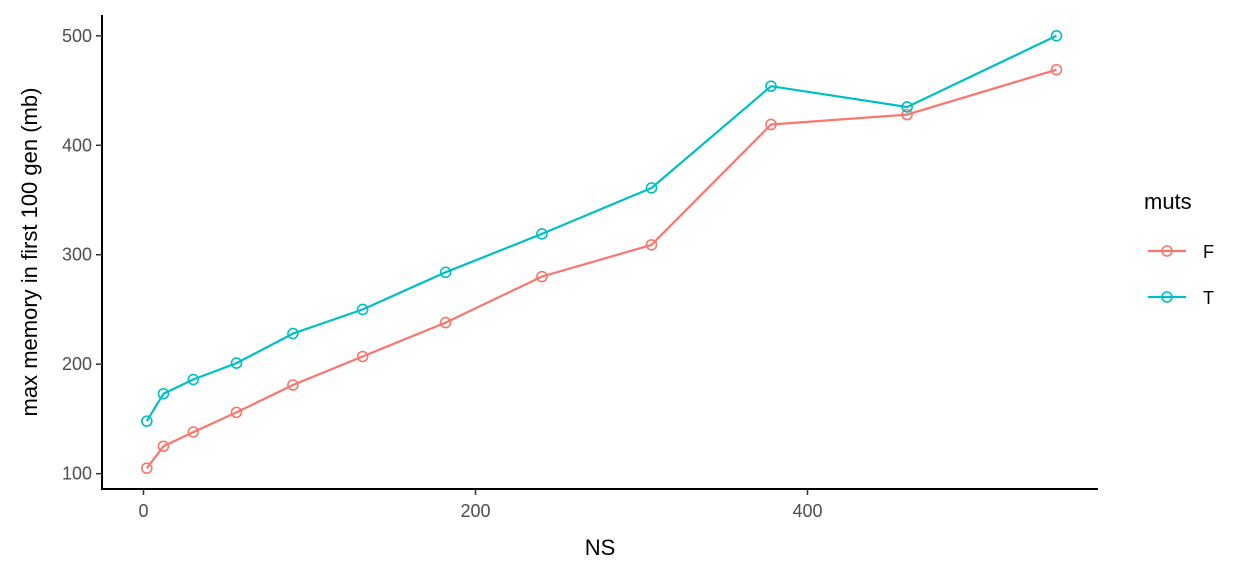 Image resolution: width=1248 pixels, height=576 pixels. I want to click on x-tick-label: 400, so click(807, 511).